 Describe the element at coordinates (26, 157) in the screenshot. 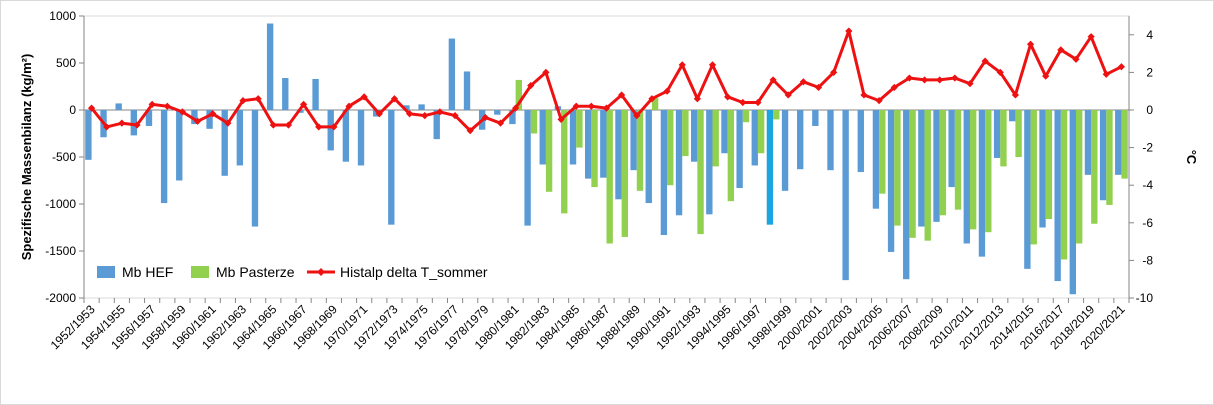

I see `y-axis-title: Spezifische Massenbilanz (kg/m²)` at that location.